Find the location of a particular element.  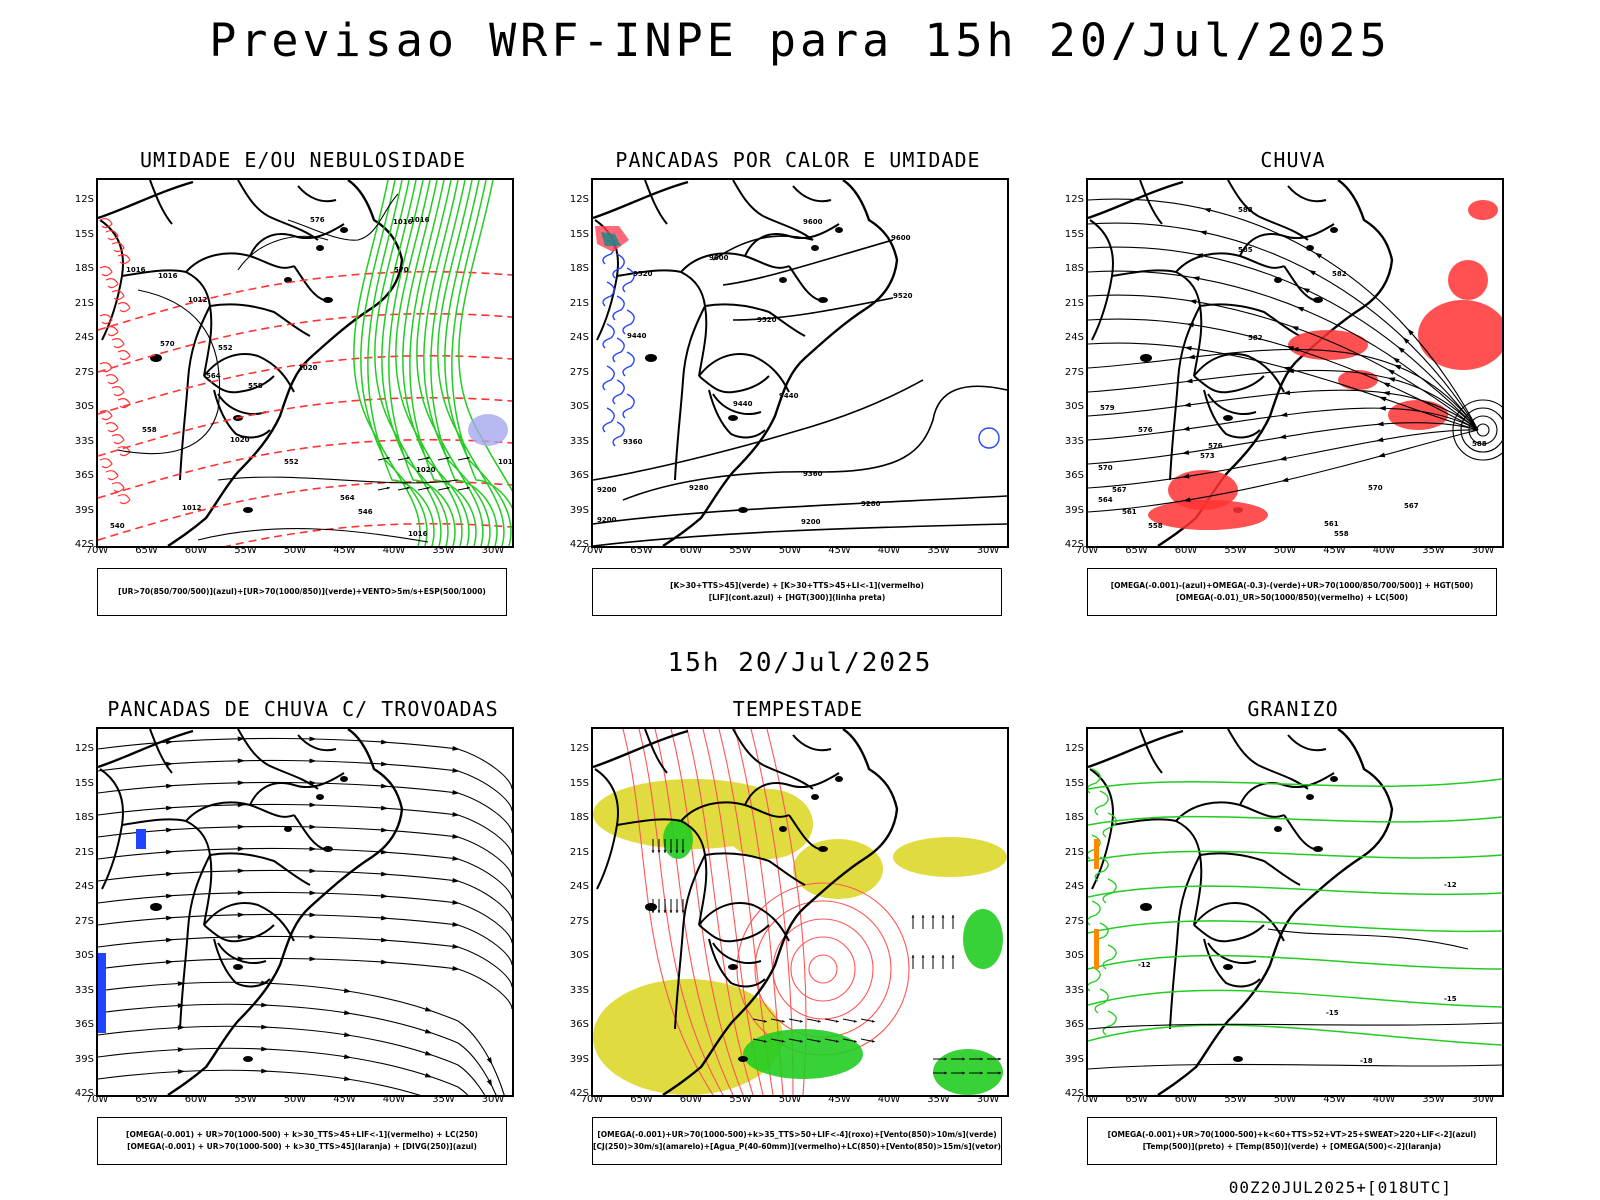

strong-wind-area is located at coordinates (678, 839).